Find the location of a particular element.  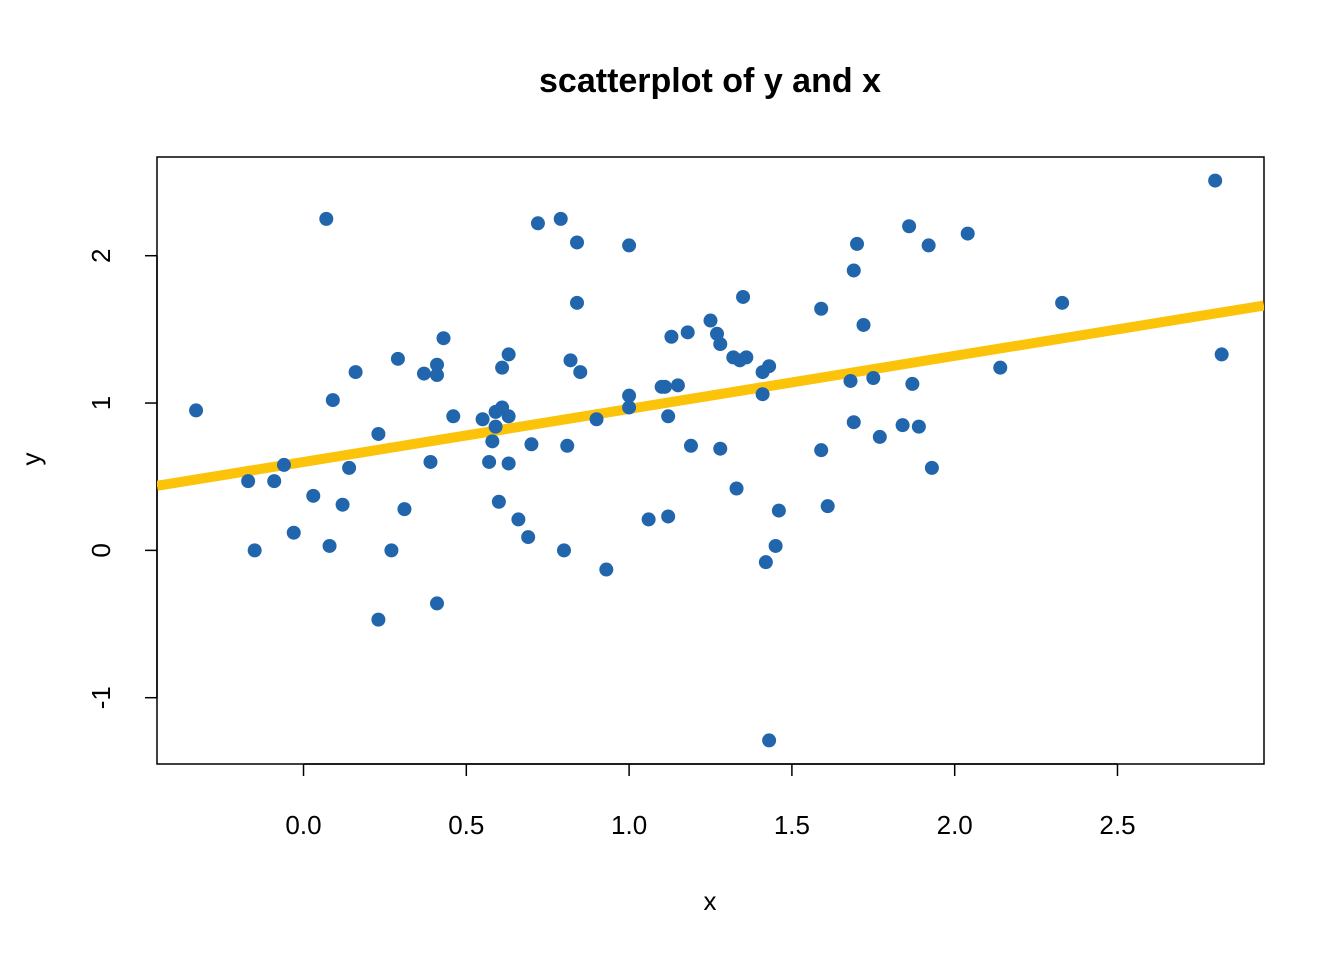

y-tick-label: -1 is located at coordinates (101, 697).